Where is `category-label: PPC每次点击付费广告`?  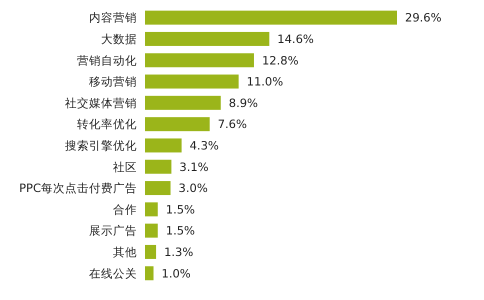
category-label: PPC每次点击付费广告 is located at coordinates (78, 188).